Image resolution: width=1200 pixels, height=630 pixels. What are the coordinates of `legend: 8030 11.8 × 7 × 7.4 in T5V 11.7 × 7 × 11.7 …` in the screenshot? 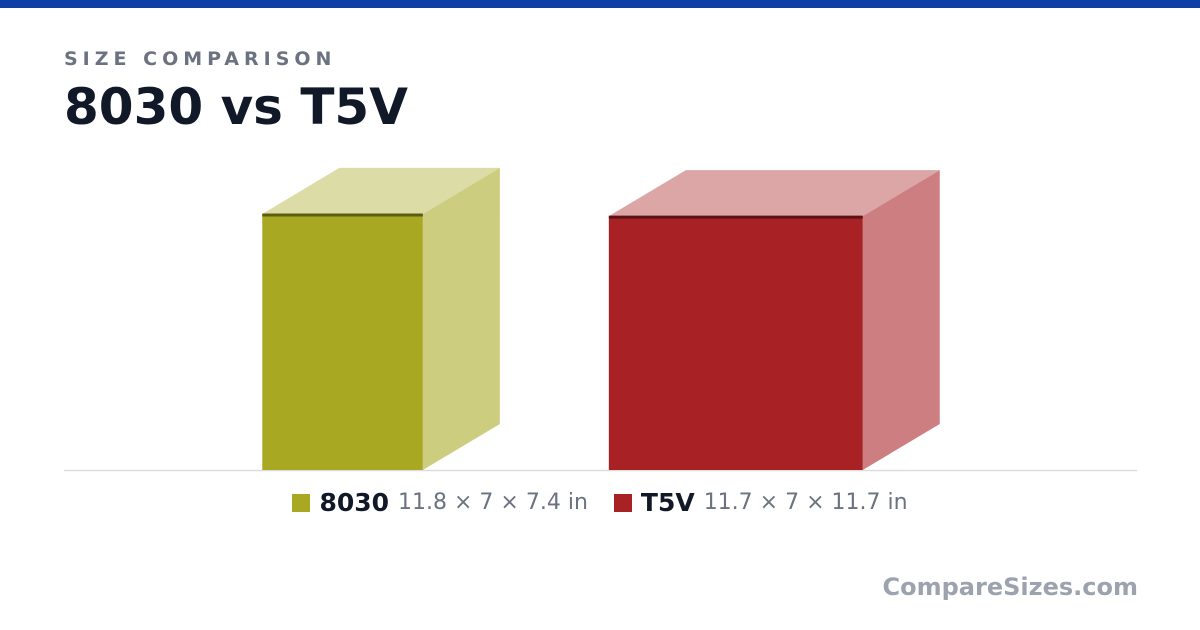 It's located at (600, 502).